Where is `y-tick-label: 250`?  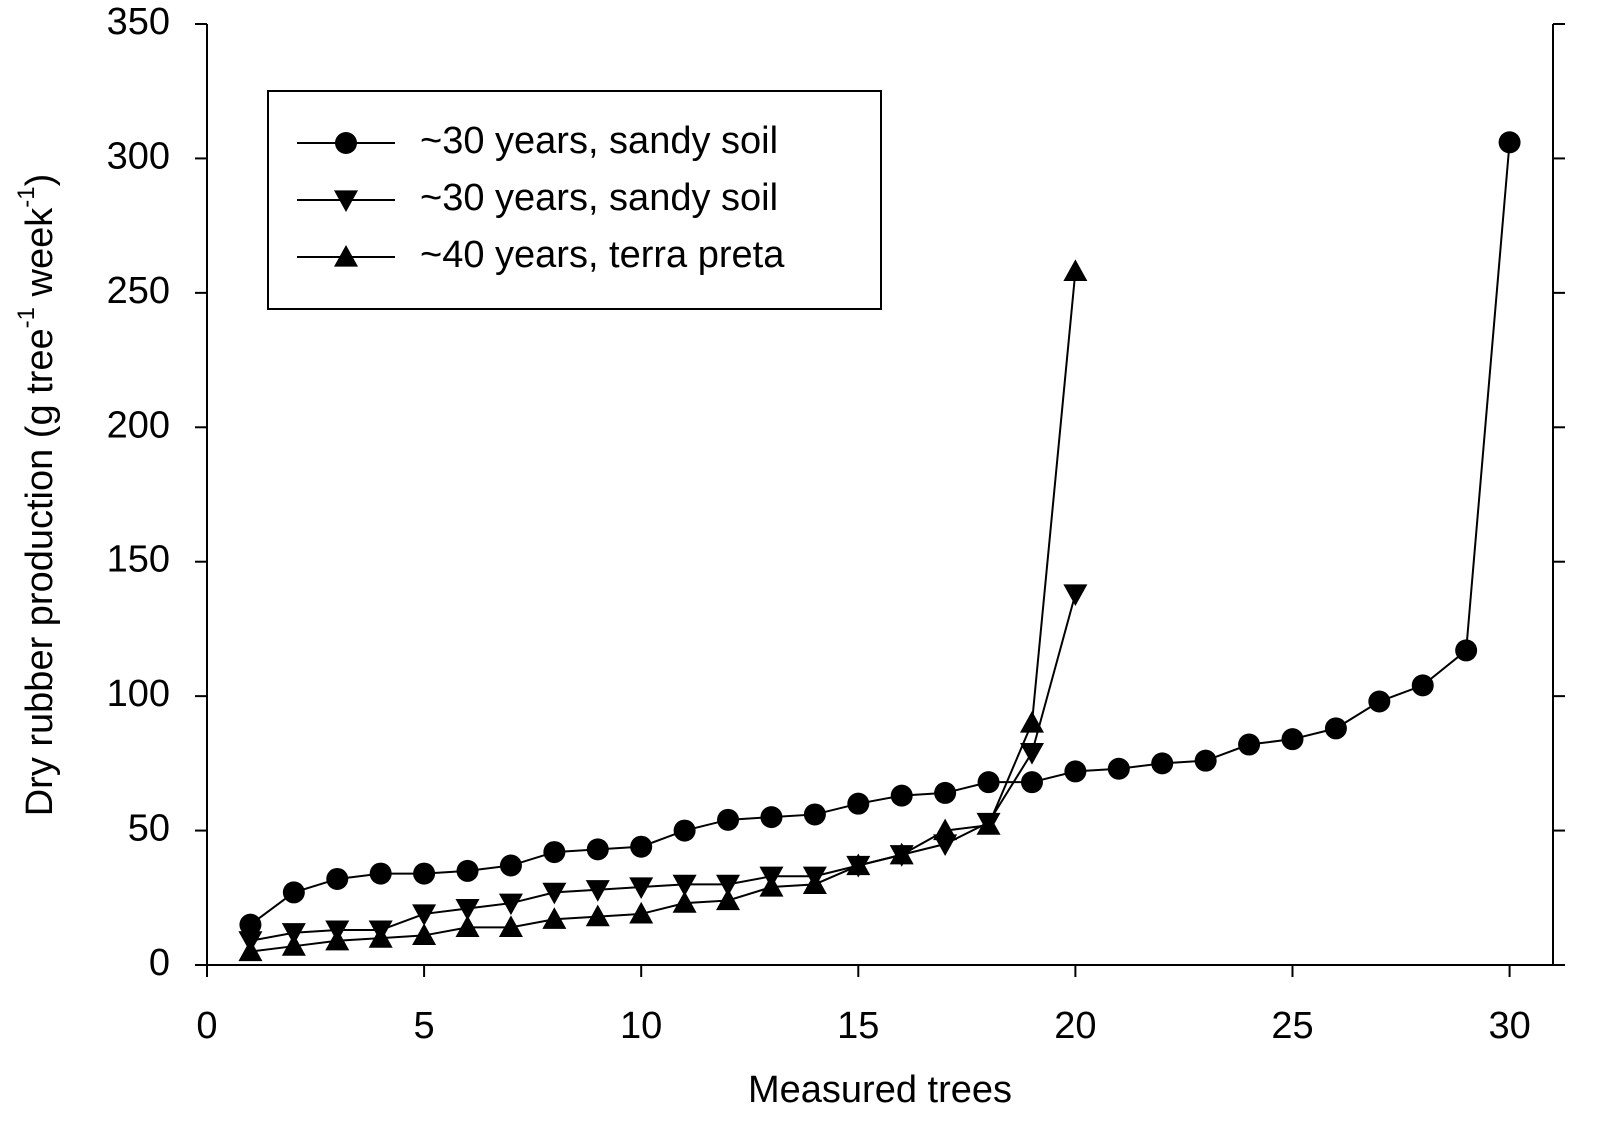 y-tick-label: 250 is located at coordinates (138, 291).